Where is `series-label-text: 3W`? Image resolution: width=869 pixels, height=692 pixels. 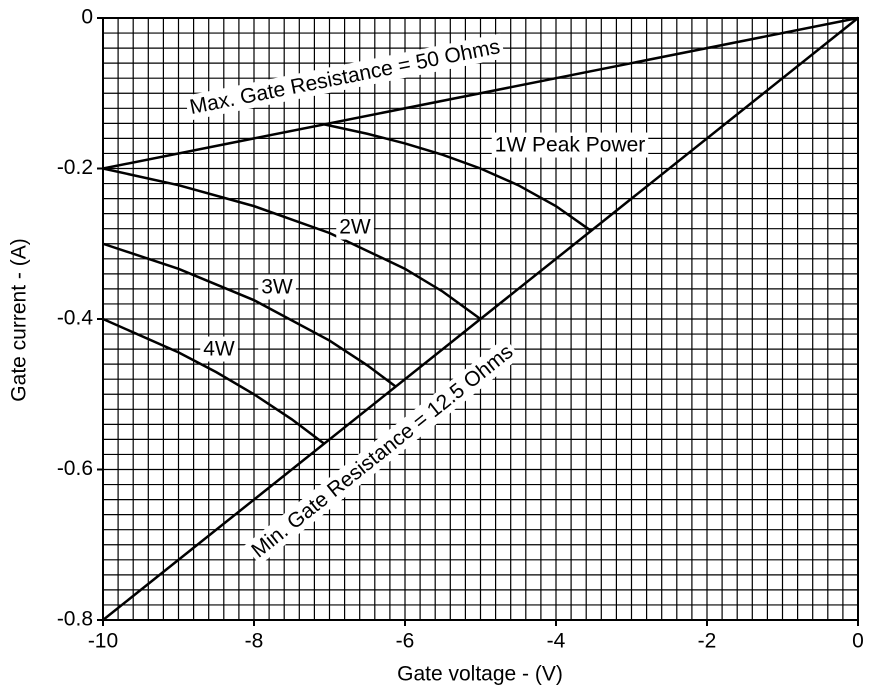 series-label-text: 3W is located at coordinates (277, 287).